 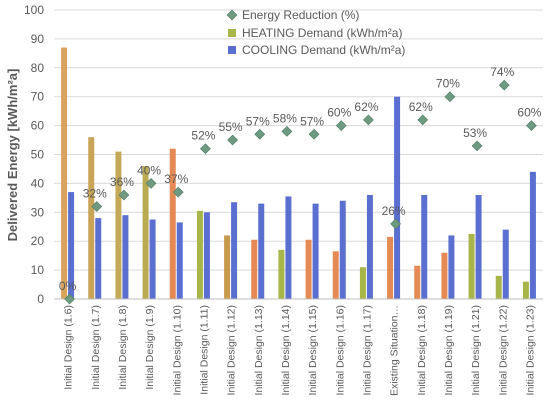 I want to click on y-tick-label: 30, so click(x=38, y=212).